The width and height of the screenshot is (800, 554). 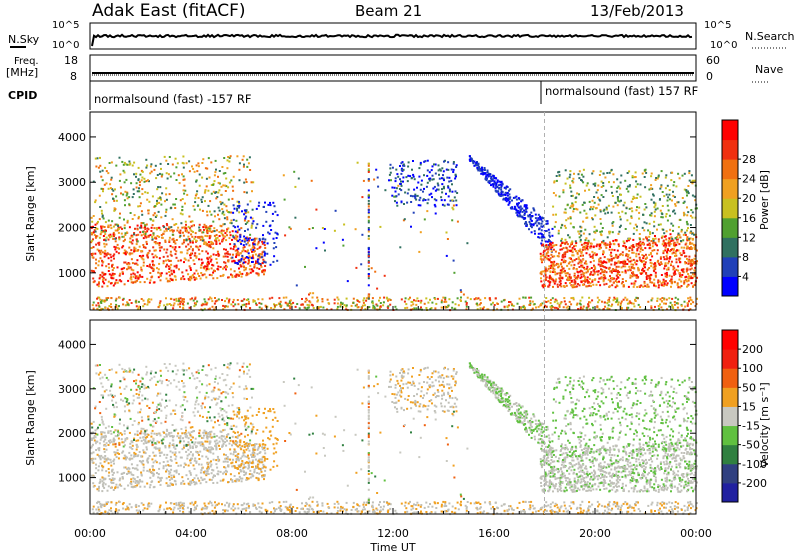 I want to click on colorbar-swatch, so click(x=730, y=227).